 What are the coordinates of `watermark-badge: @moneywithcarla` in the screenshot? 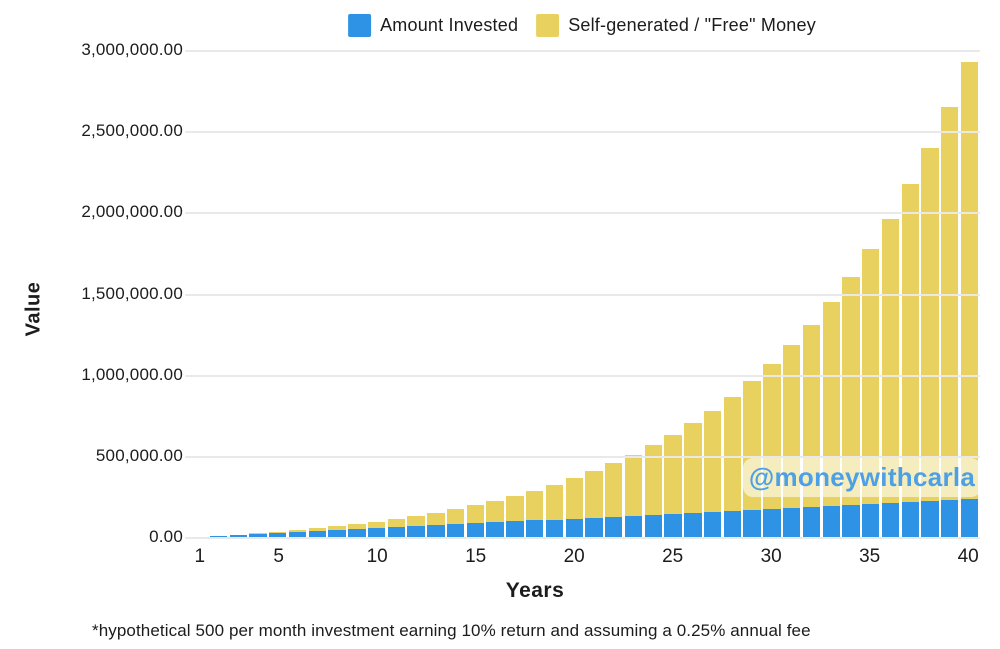 It's located at (862, 477).